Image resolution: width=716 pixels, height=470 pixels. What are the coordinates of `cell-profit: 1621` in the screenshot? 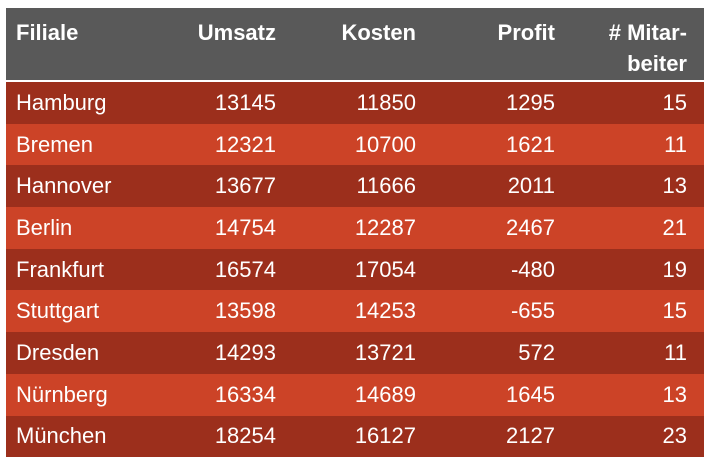 It's located at (530, 144).